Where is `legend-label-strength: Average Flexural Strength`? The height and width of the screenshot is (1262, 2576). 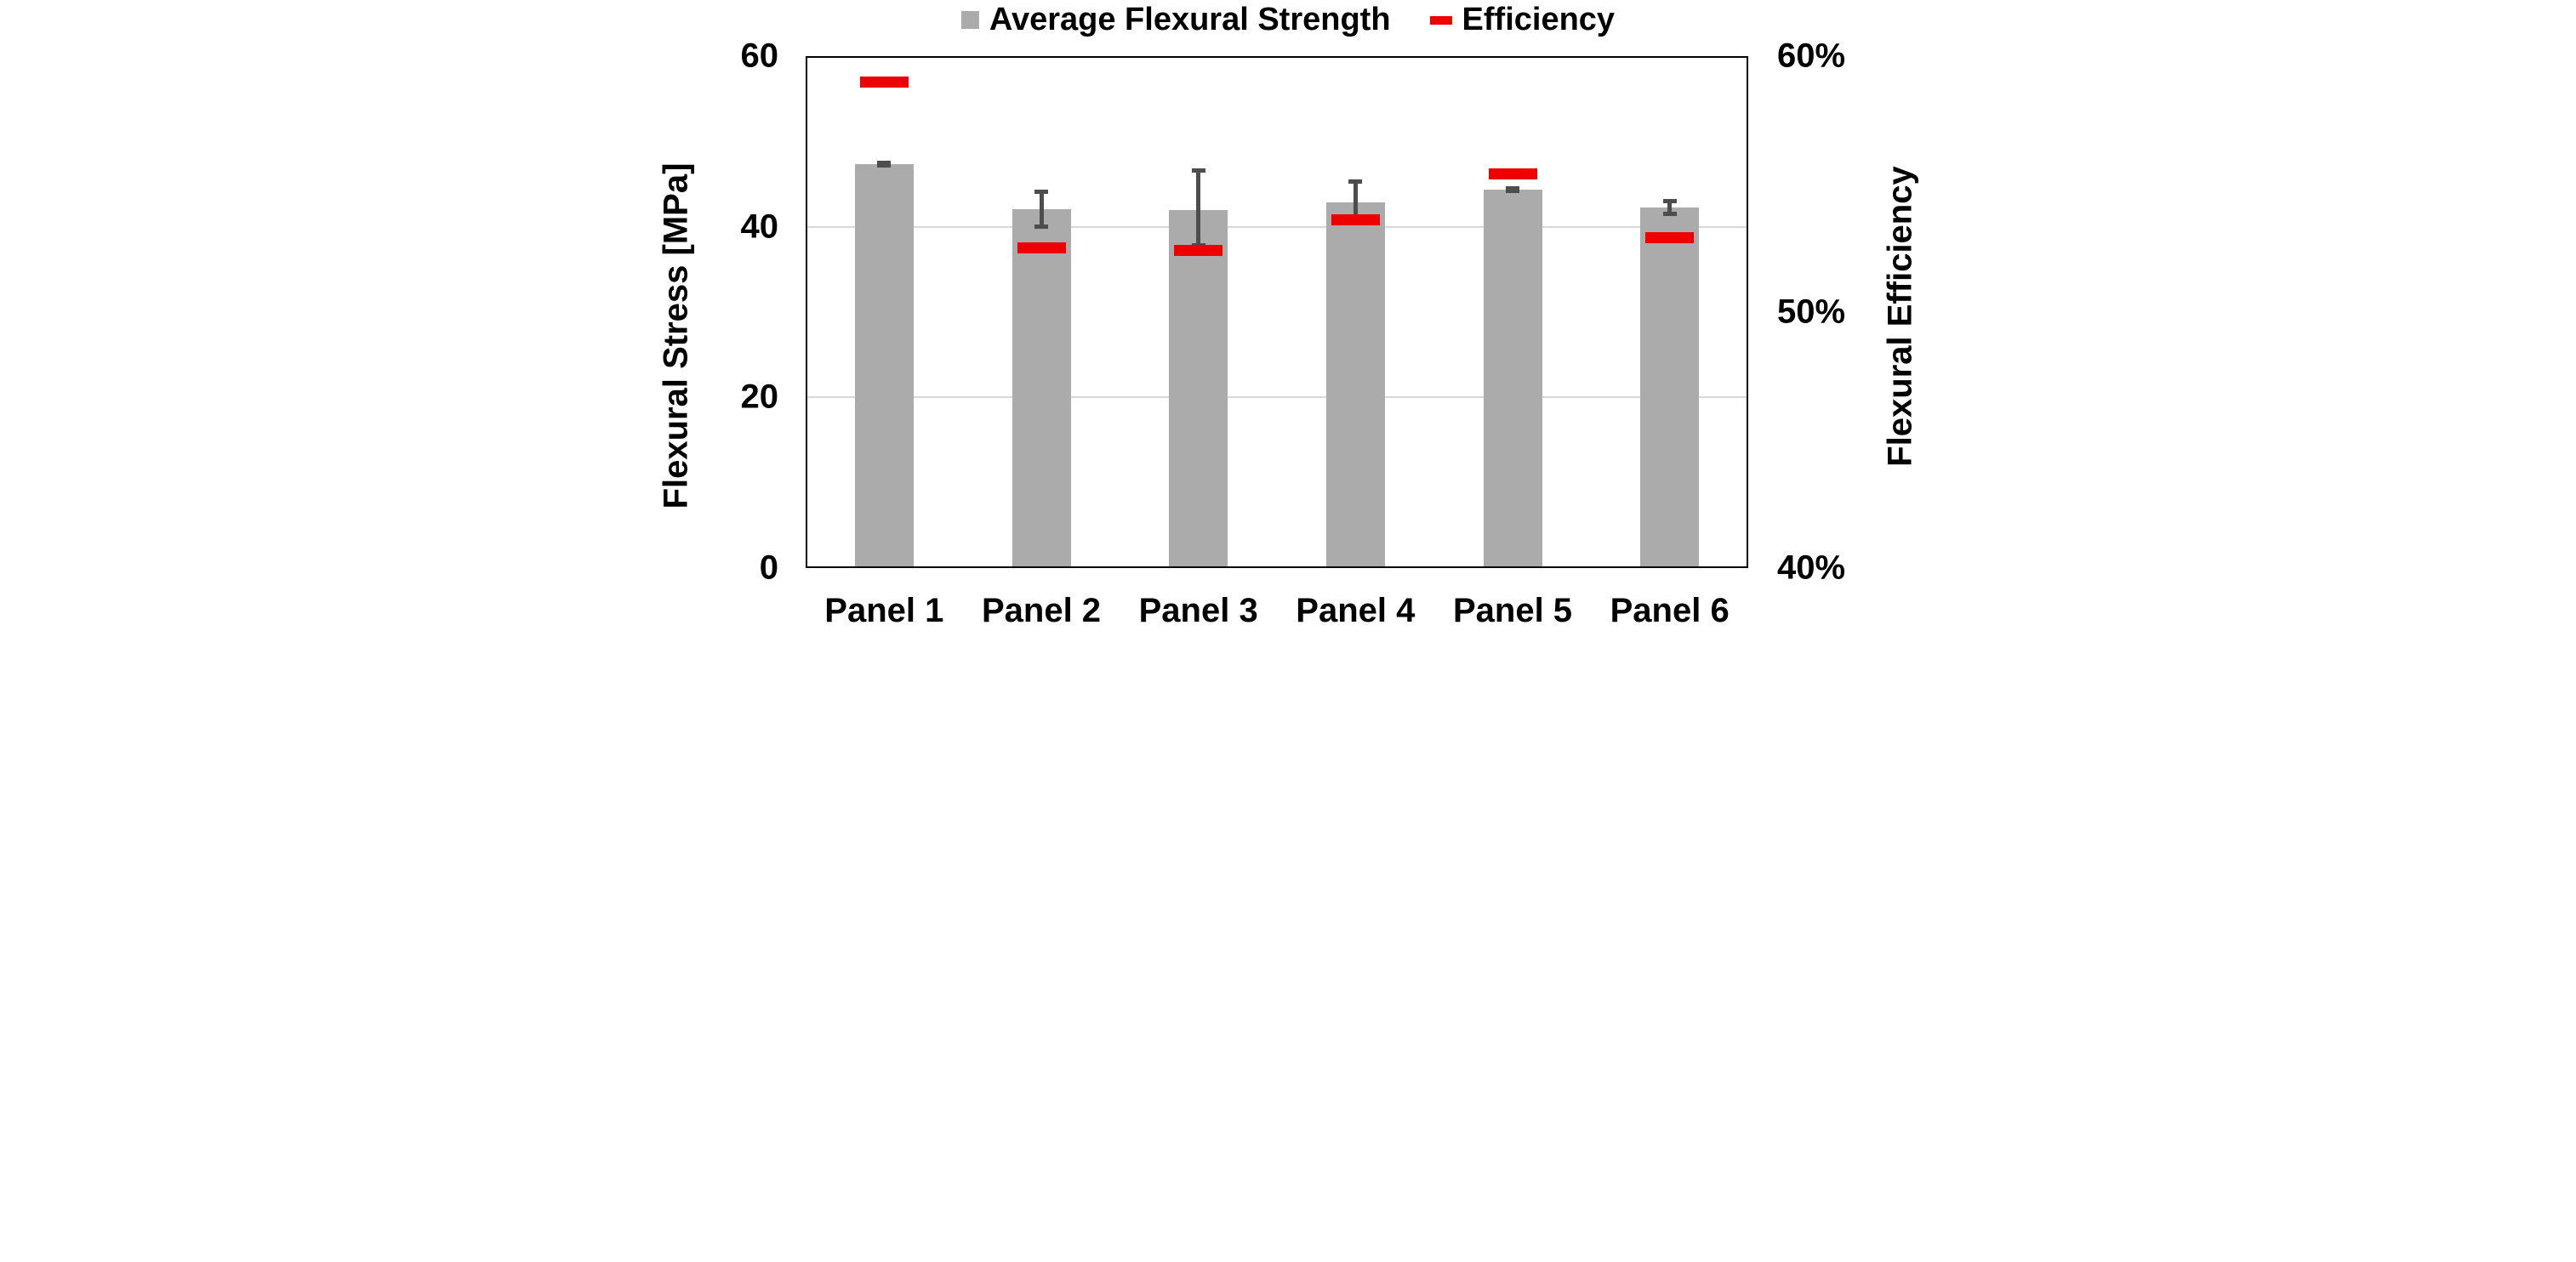
legend-label-strength: Average Flexural Strength is located at coordinates (1190, 19).